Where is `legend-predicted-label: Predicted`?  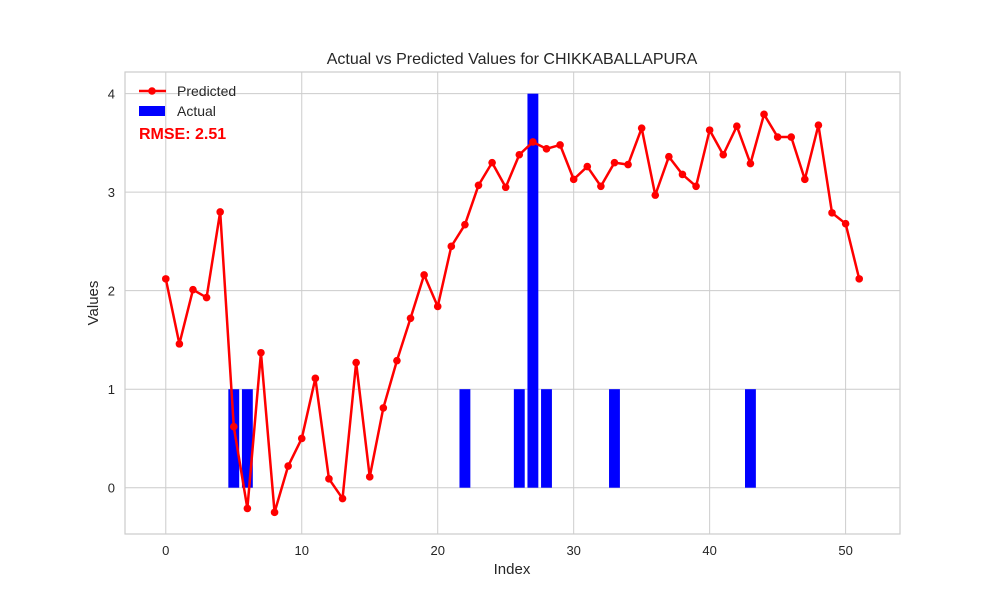 legend-predicted-label: Predicted is located at coordinates (206, 91).